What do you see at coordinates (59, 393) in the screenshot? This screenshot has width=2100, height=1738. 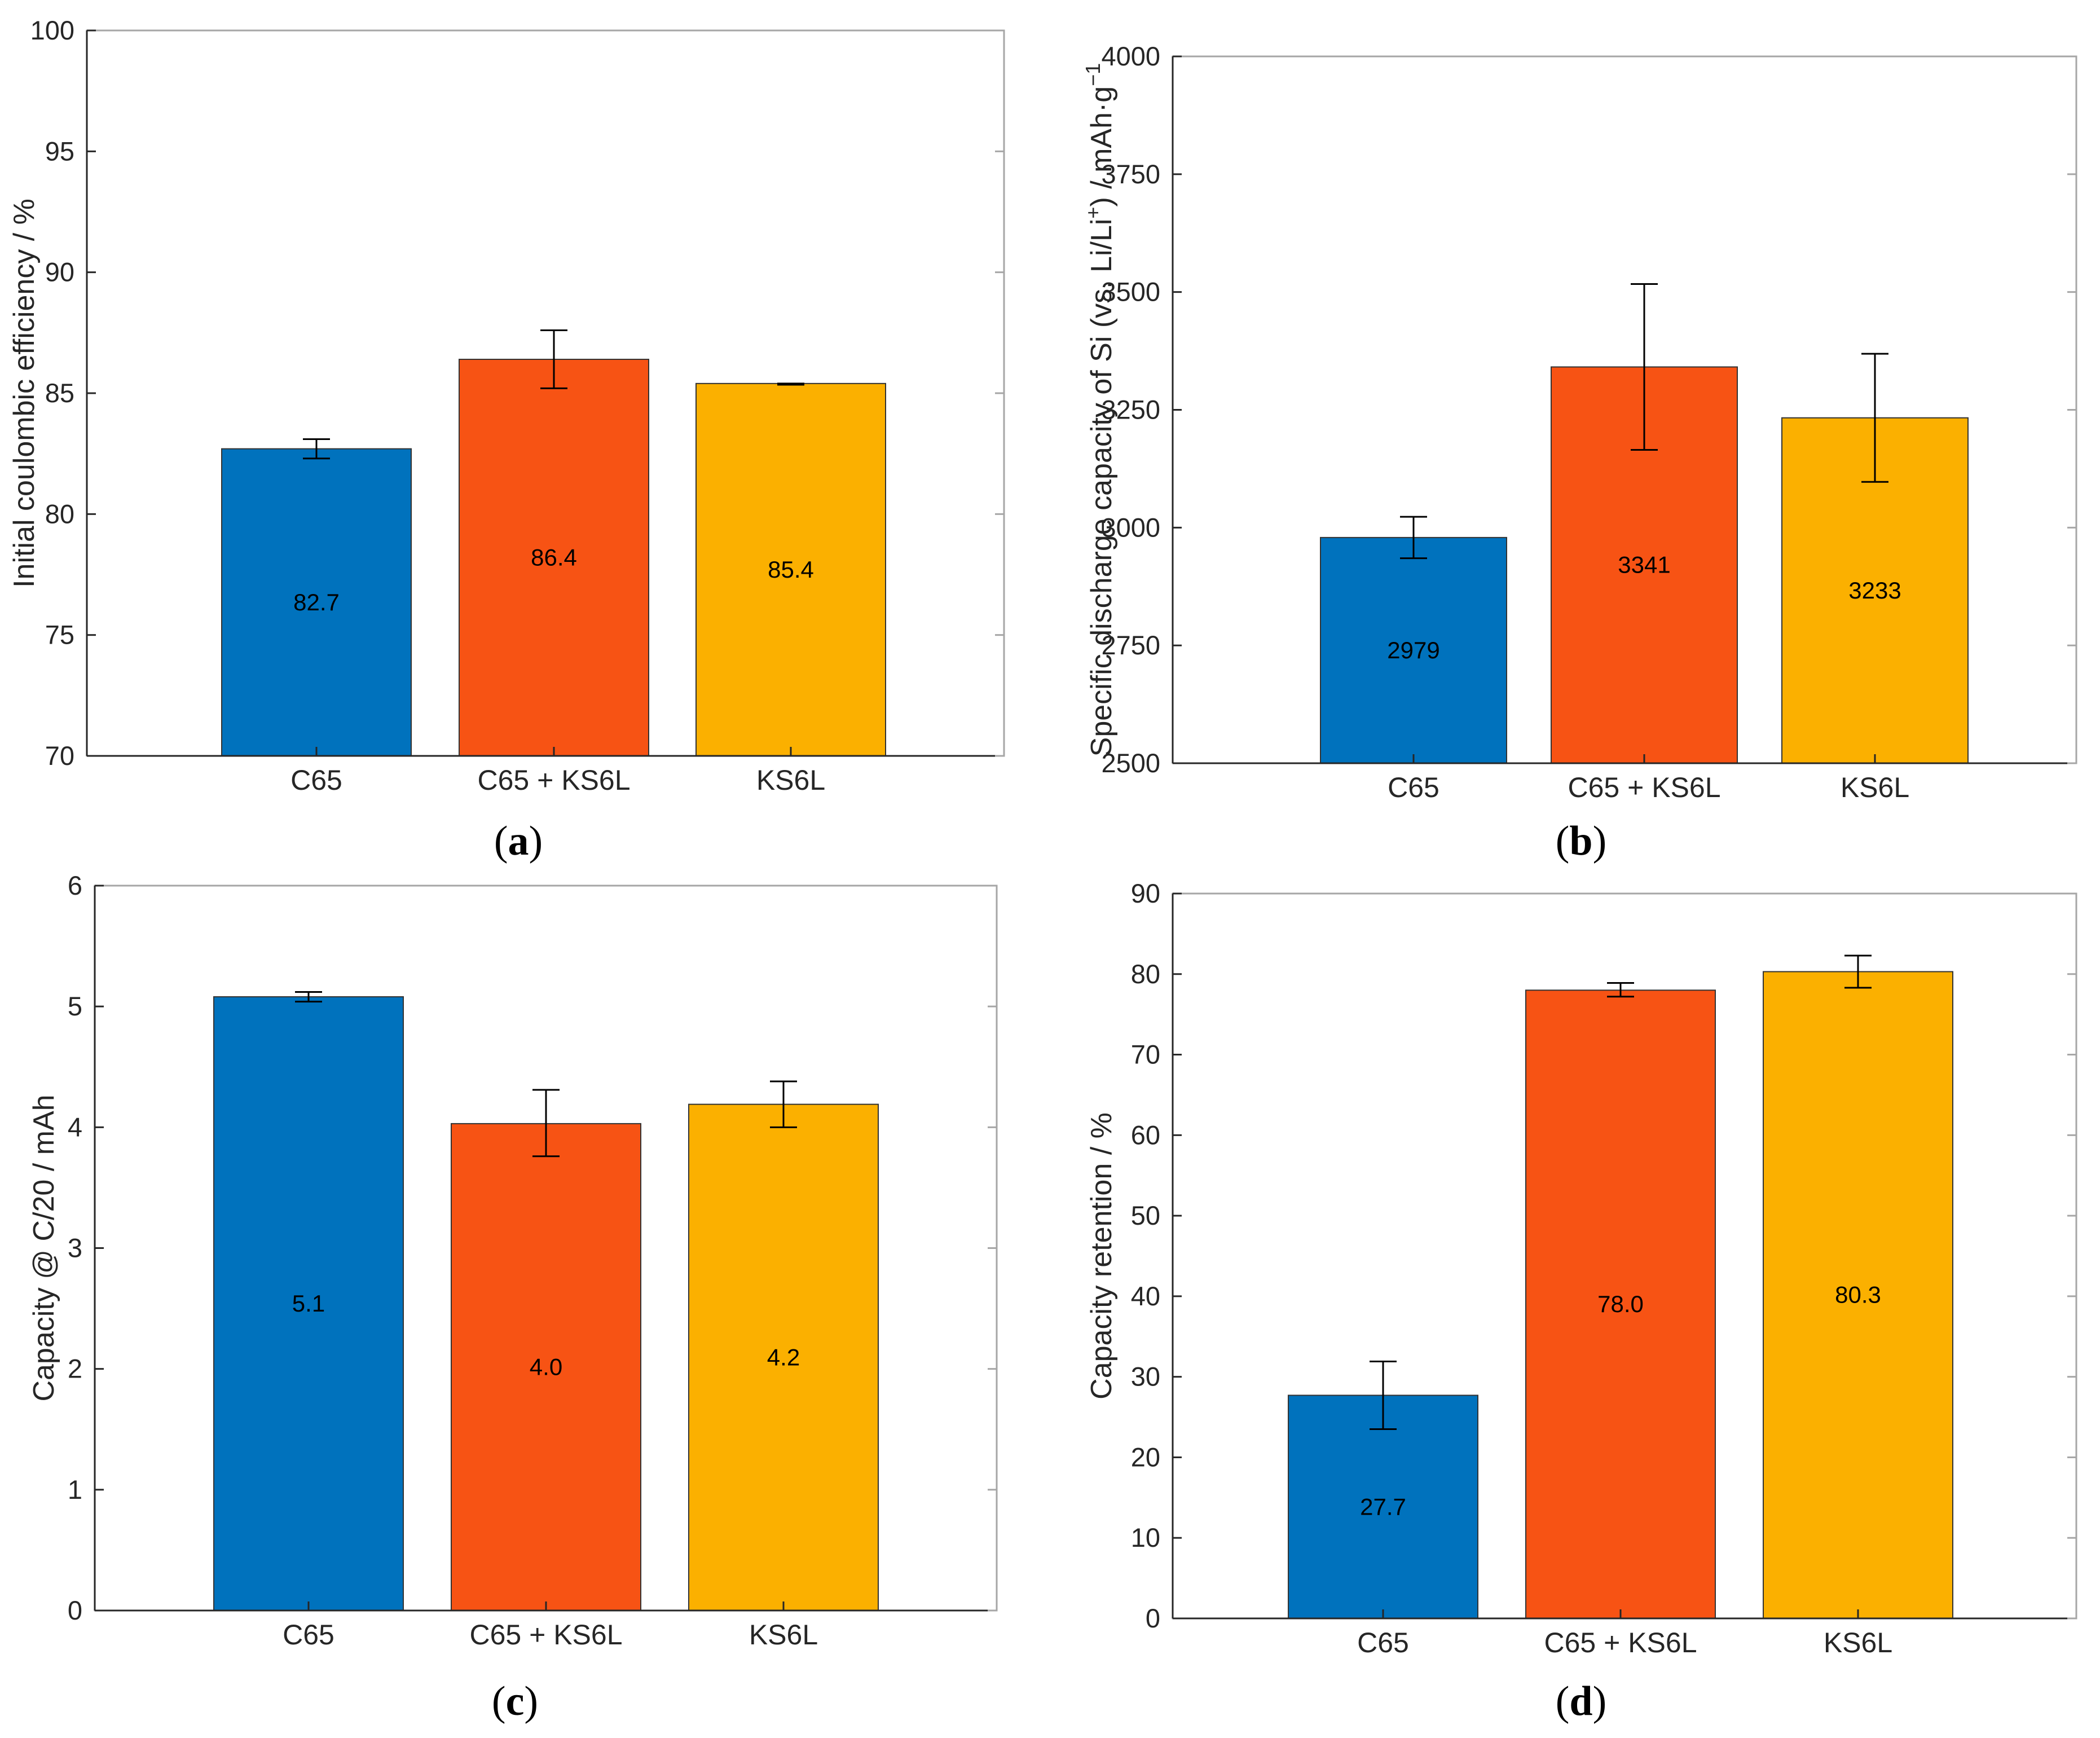 I see `y-tick-label: 85` at bounding box center [59, 393].